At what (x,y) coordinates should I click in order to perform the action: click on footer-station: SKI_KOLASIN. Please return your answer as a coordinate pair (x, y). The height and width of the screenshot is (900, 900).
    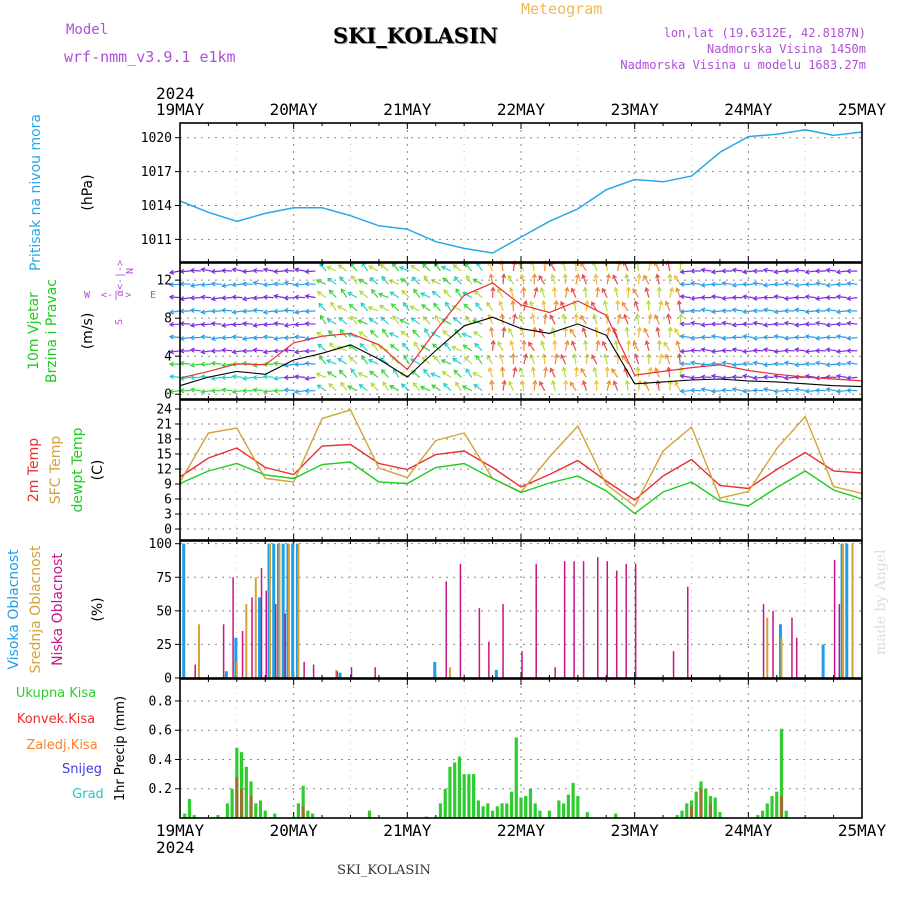
    Looking at the image, I should click on (384, 870).